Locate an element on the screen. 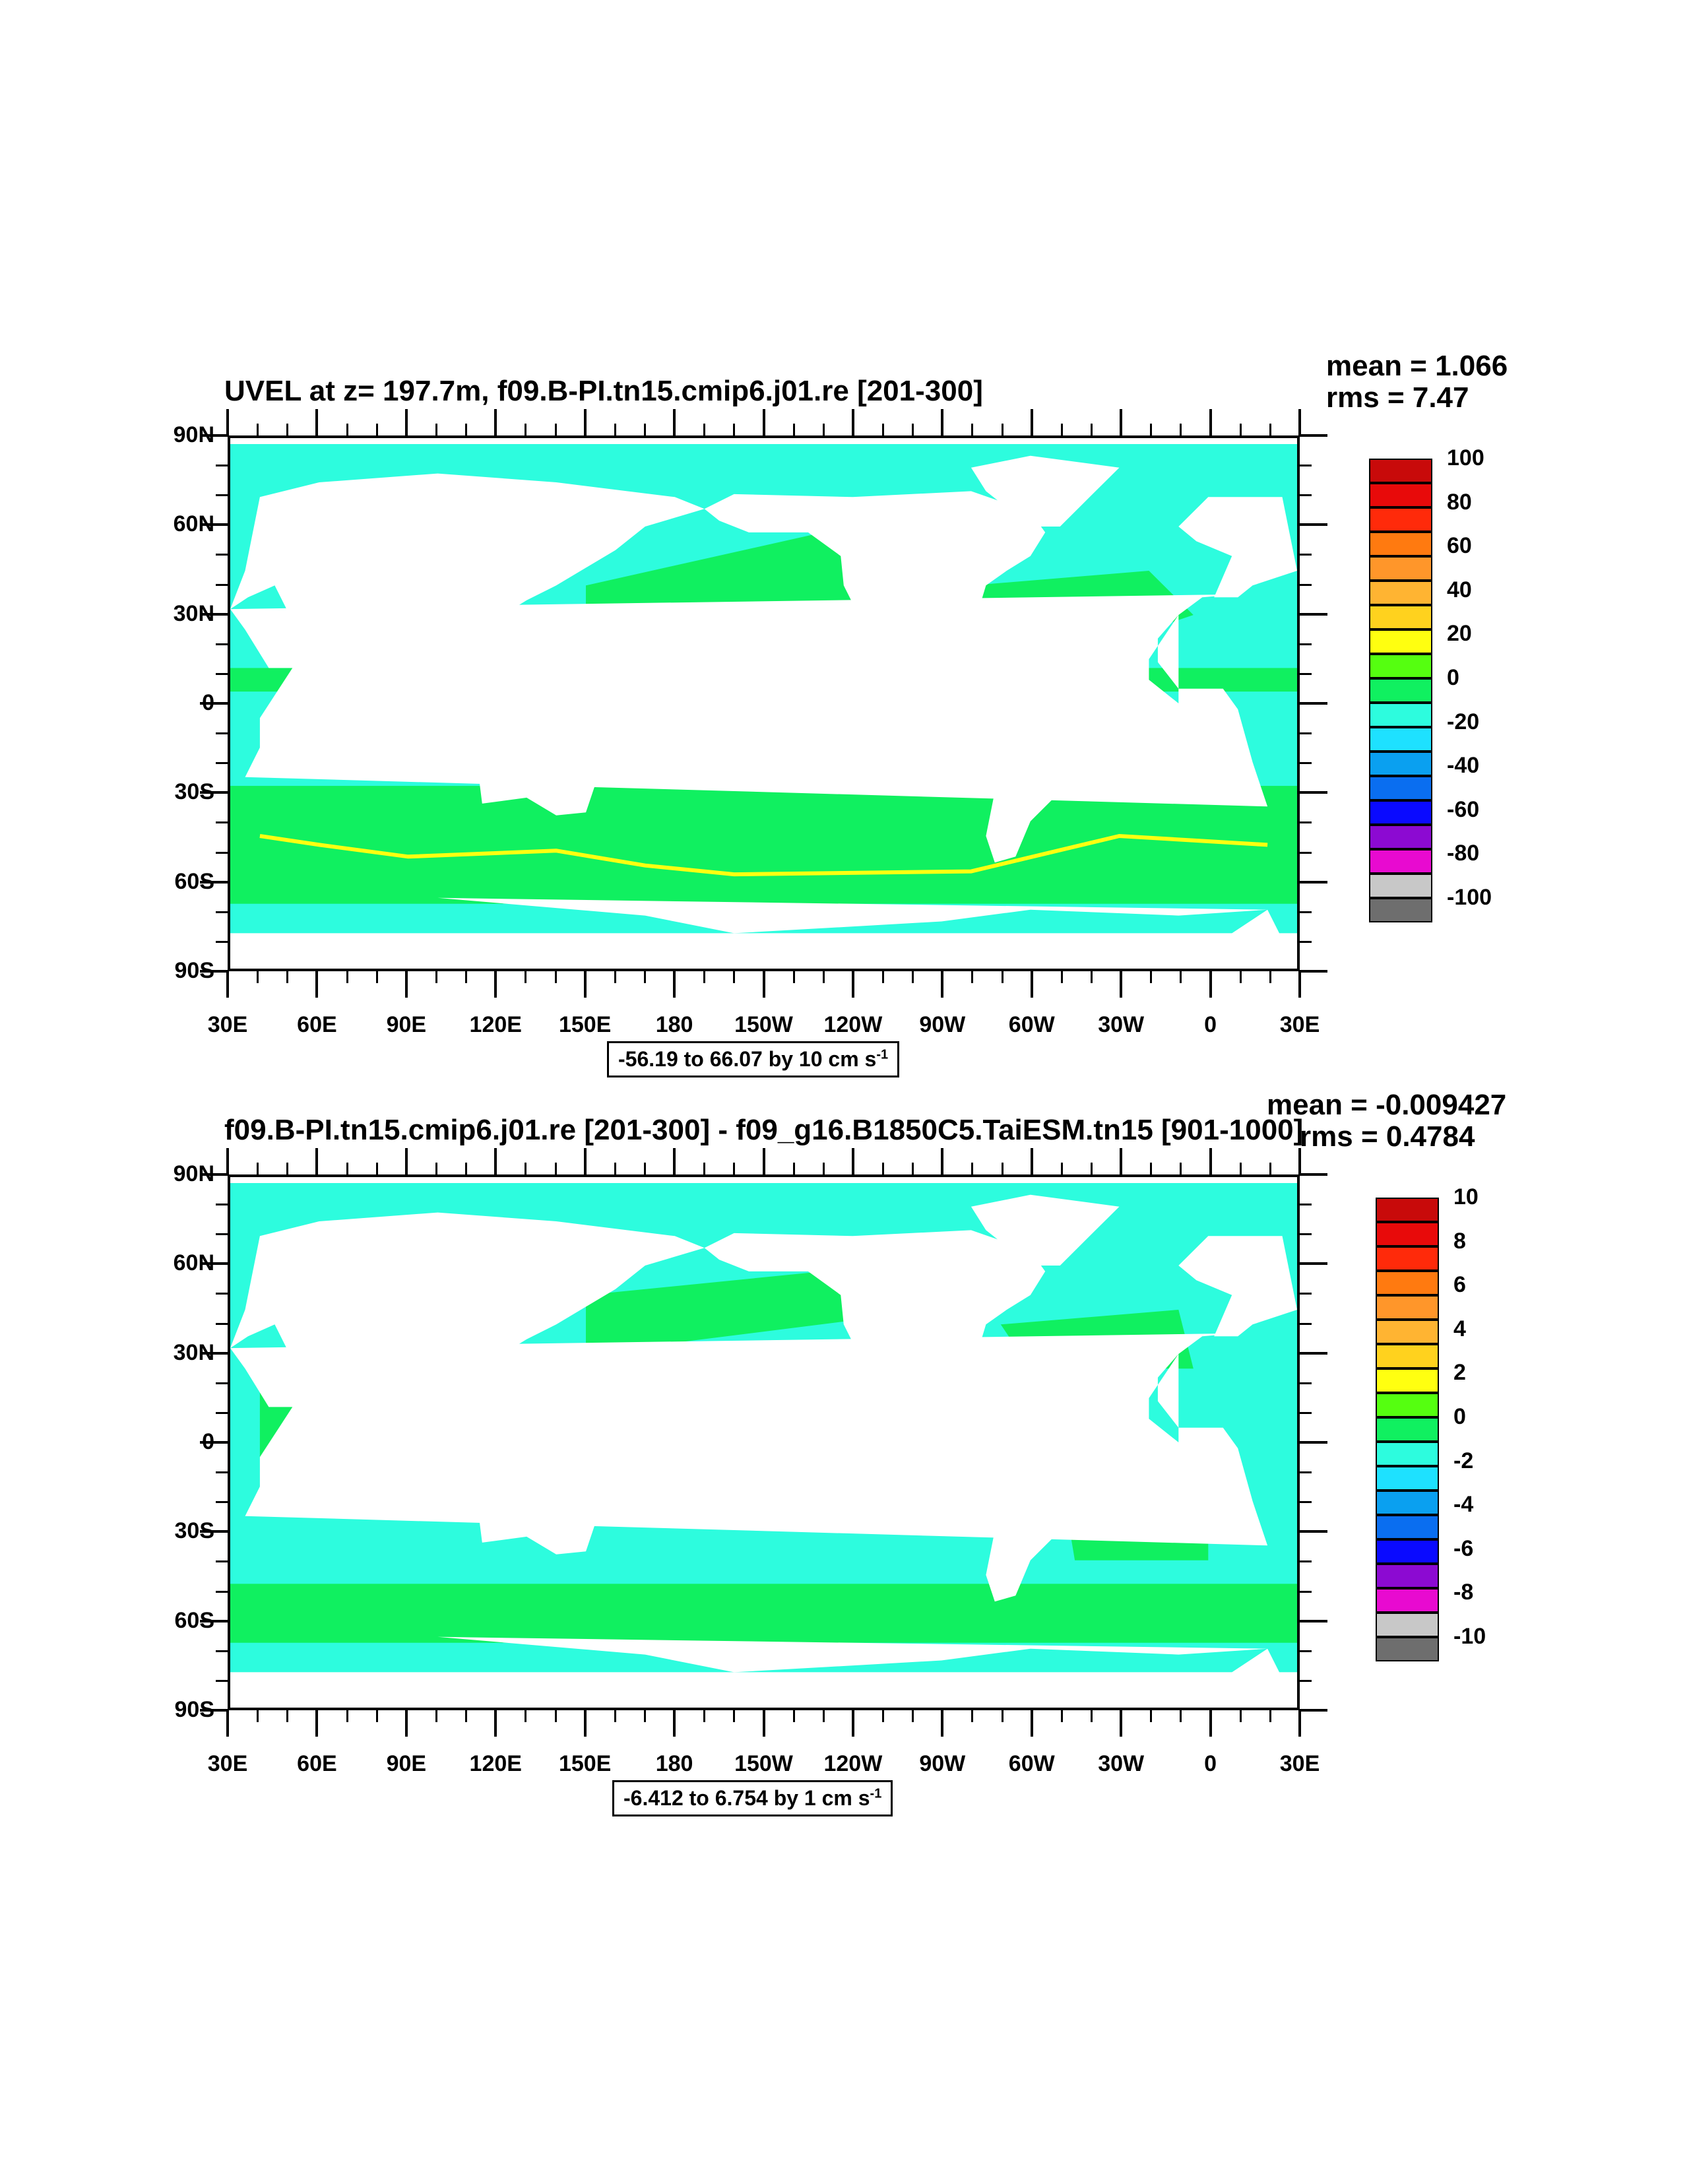 The width and height of the screenshot is (1689, 2184). colorbar-label: -40 is located at coordinates (1463, 766).